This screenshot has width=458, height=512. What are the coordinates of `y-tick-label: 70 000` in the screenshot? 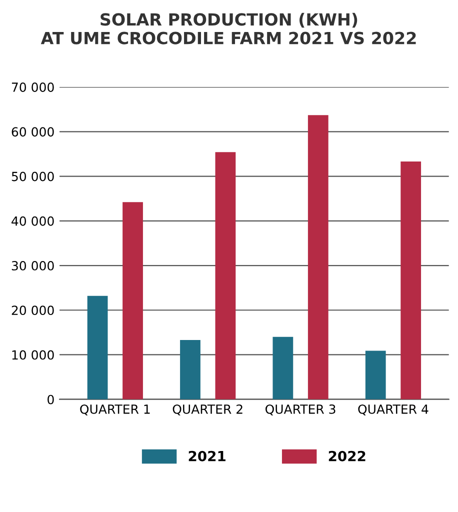 It's located at (33, 87).